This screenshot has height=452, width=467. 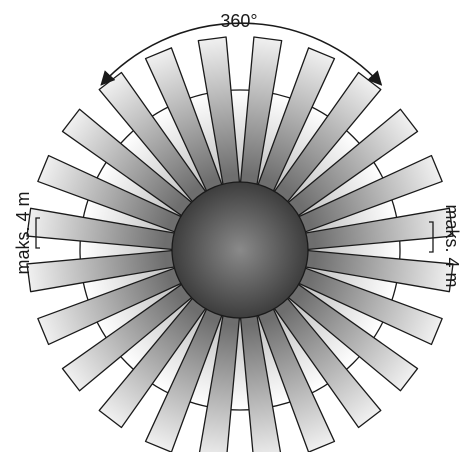 What do you see at coordinates (23, 232) in the screenshot?
I see `range-label-left: maks. 4 m` at bounding box center [23, 232].